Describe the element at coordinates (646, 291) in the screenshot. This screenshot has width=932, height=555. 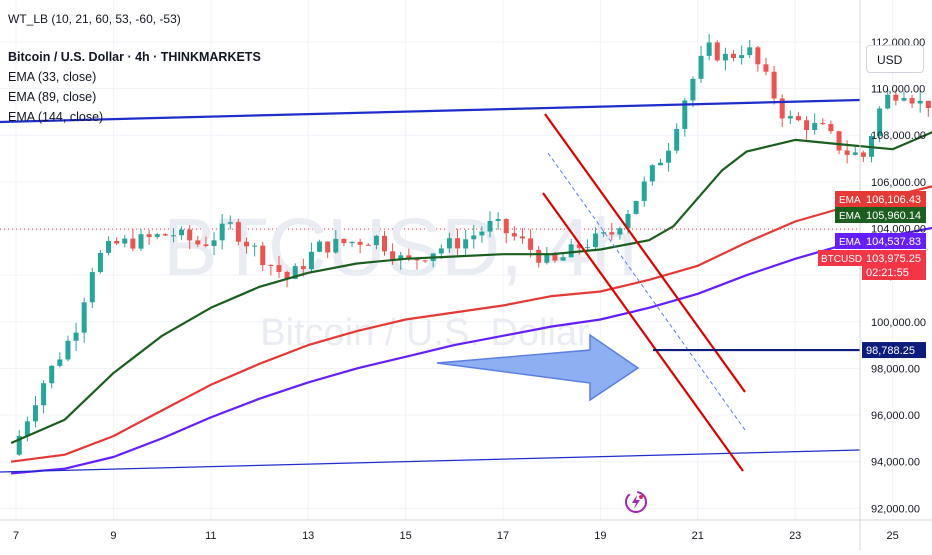
I see `channel-midline` at that location.